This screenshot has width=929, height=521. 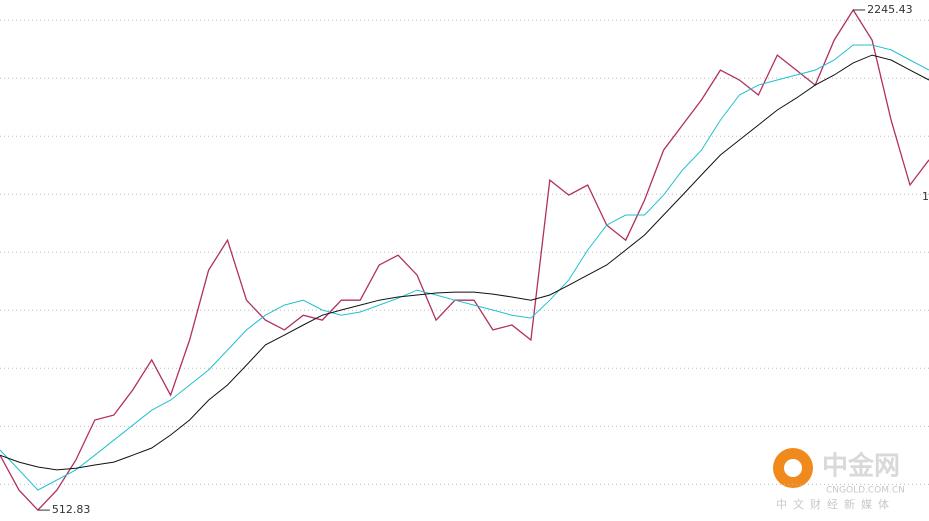 What do you see at coordinates (865, 491) in the screenshot?
I see `watermark-domain: CNGOLD.COM.CN` at bounding box center [865, 491].